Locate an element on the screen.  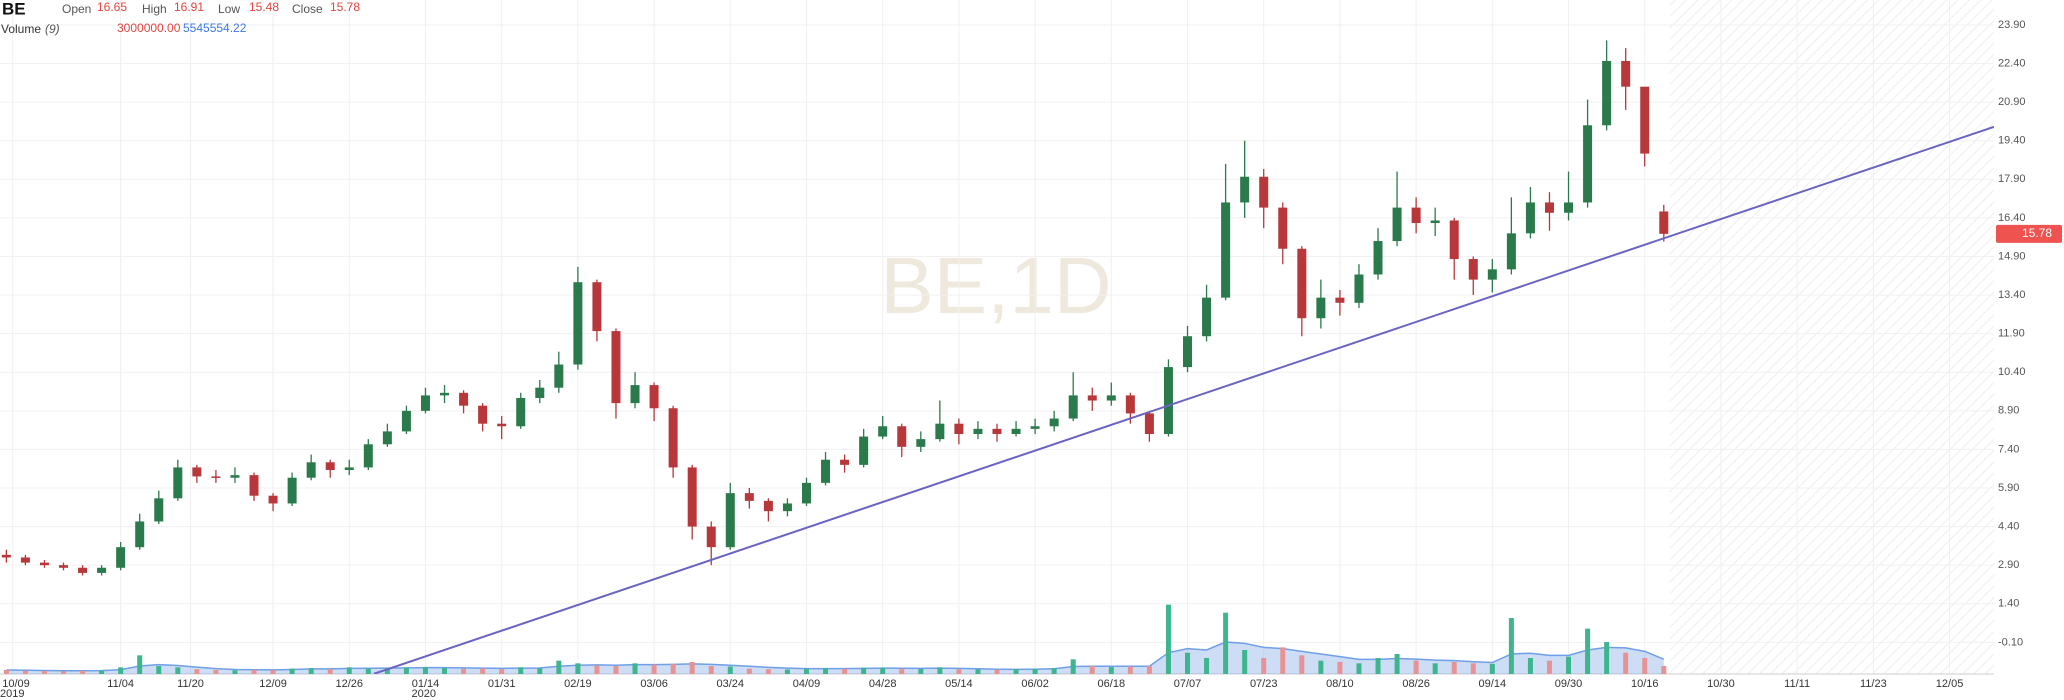
y-tick-label: 17.90 is located at coordinates (2012, 179).